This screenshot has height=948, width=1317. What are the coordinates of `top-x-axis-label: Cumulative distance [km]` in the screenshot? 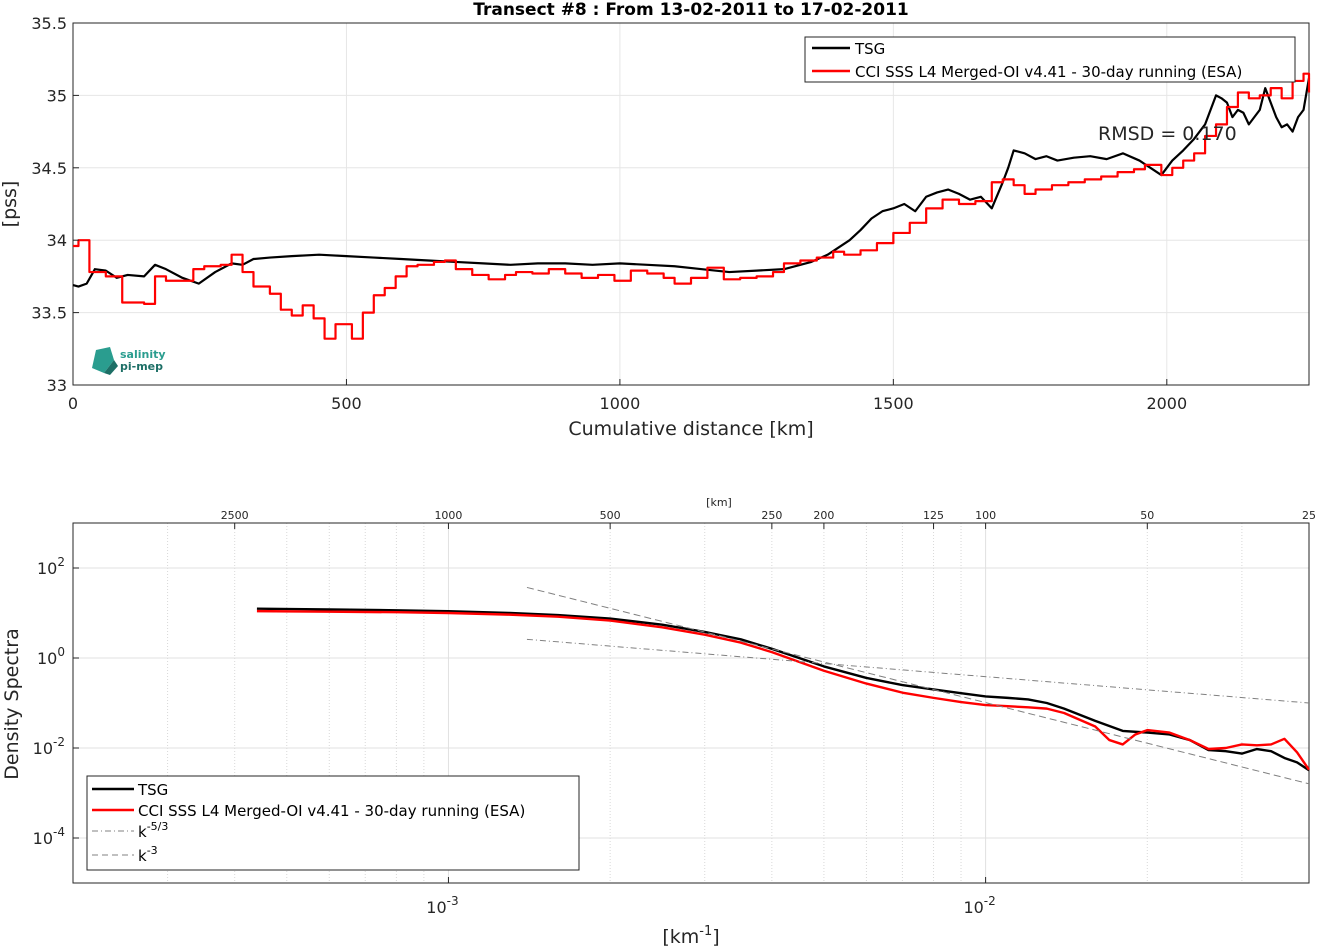 It's located at (690, 429).